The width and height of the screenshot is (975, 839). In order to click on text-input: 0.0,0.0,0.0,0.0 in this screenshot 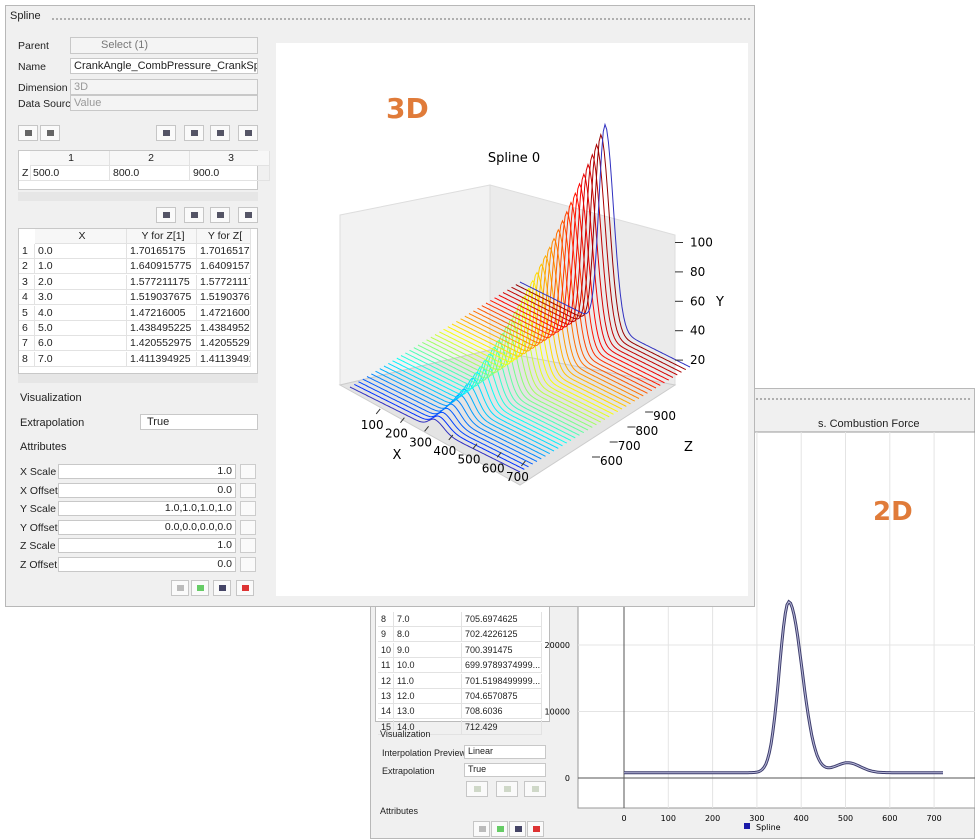, I will do `click(147, 527)`.